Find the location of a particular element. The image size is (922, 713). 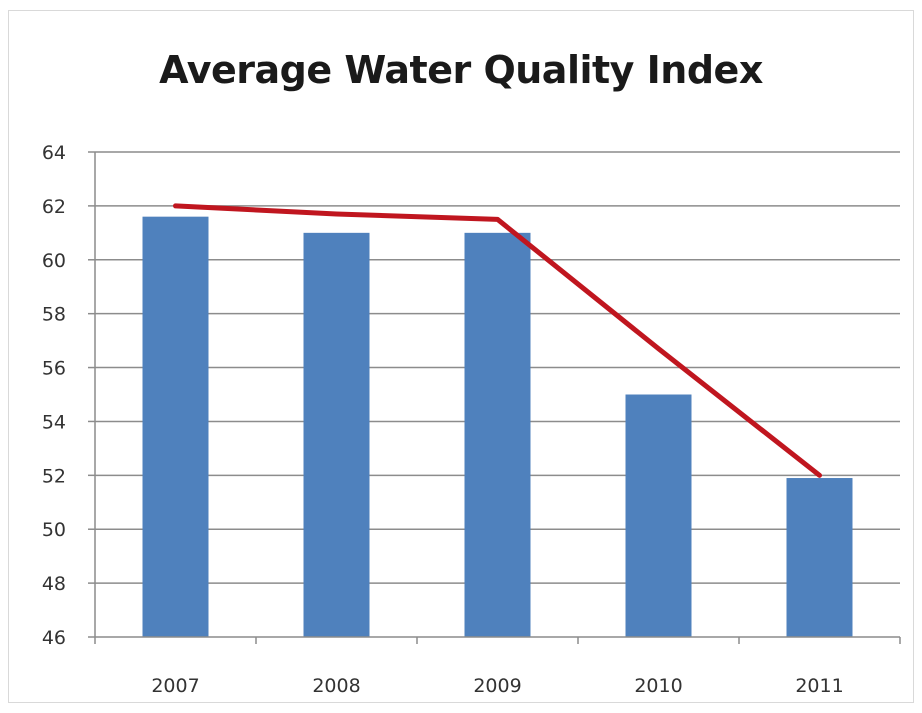

bar-2010 is located at coordinates (658, 515).